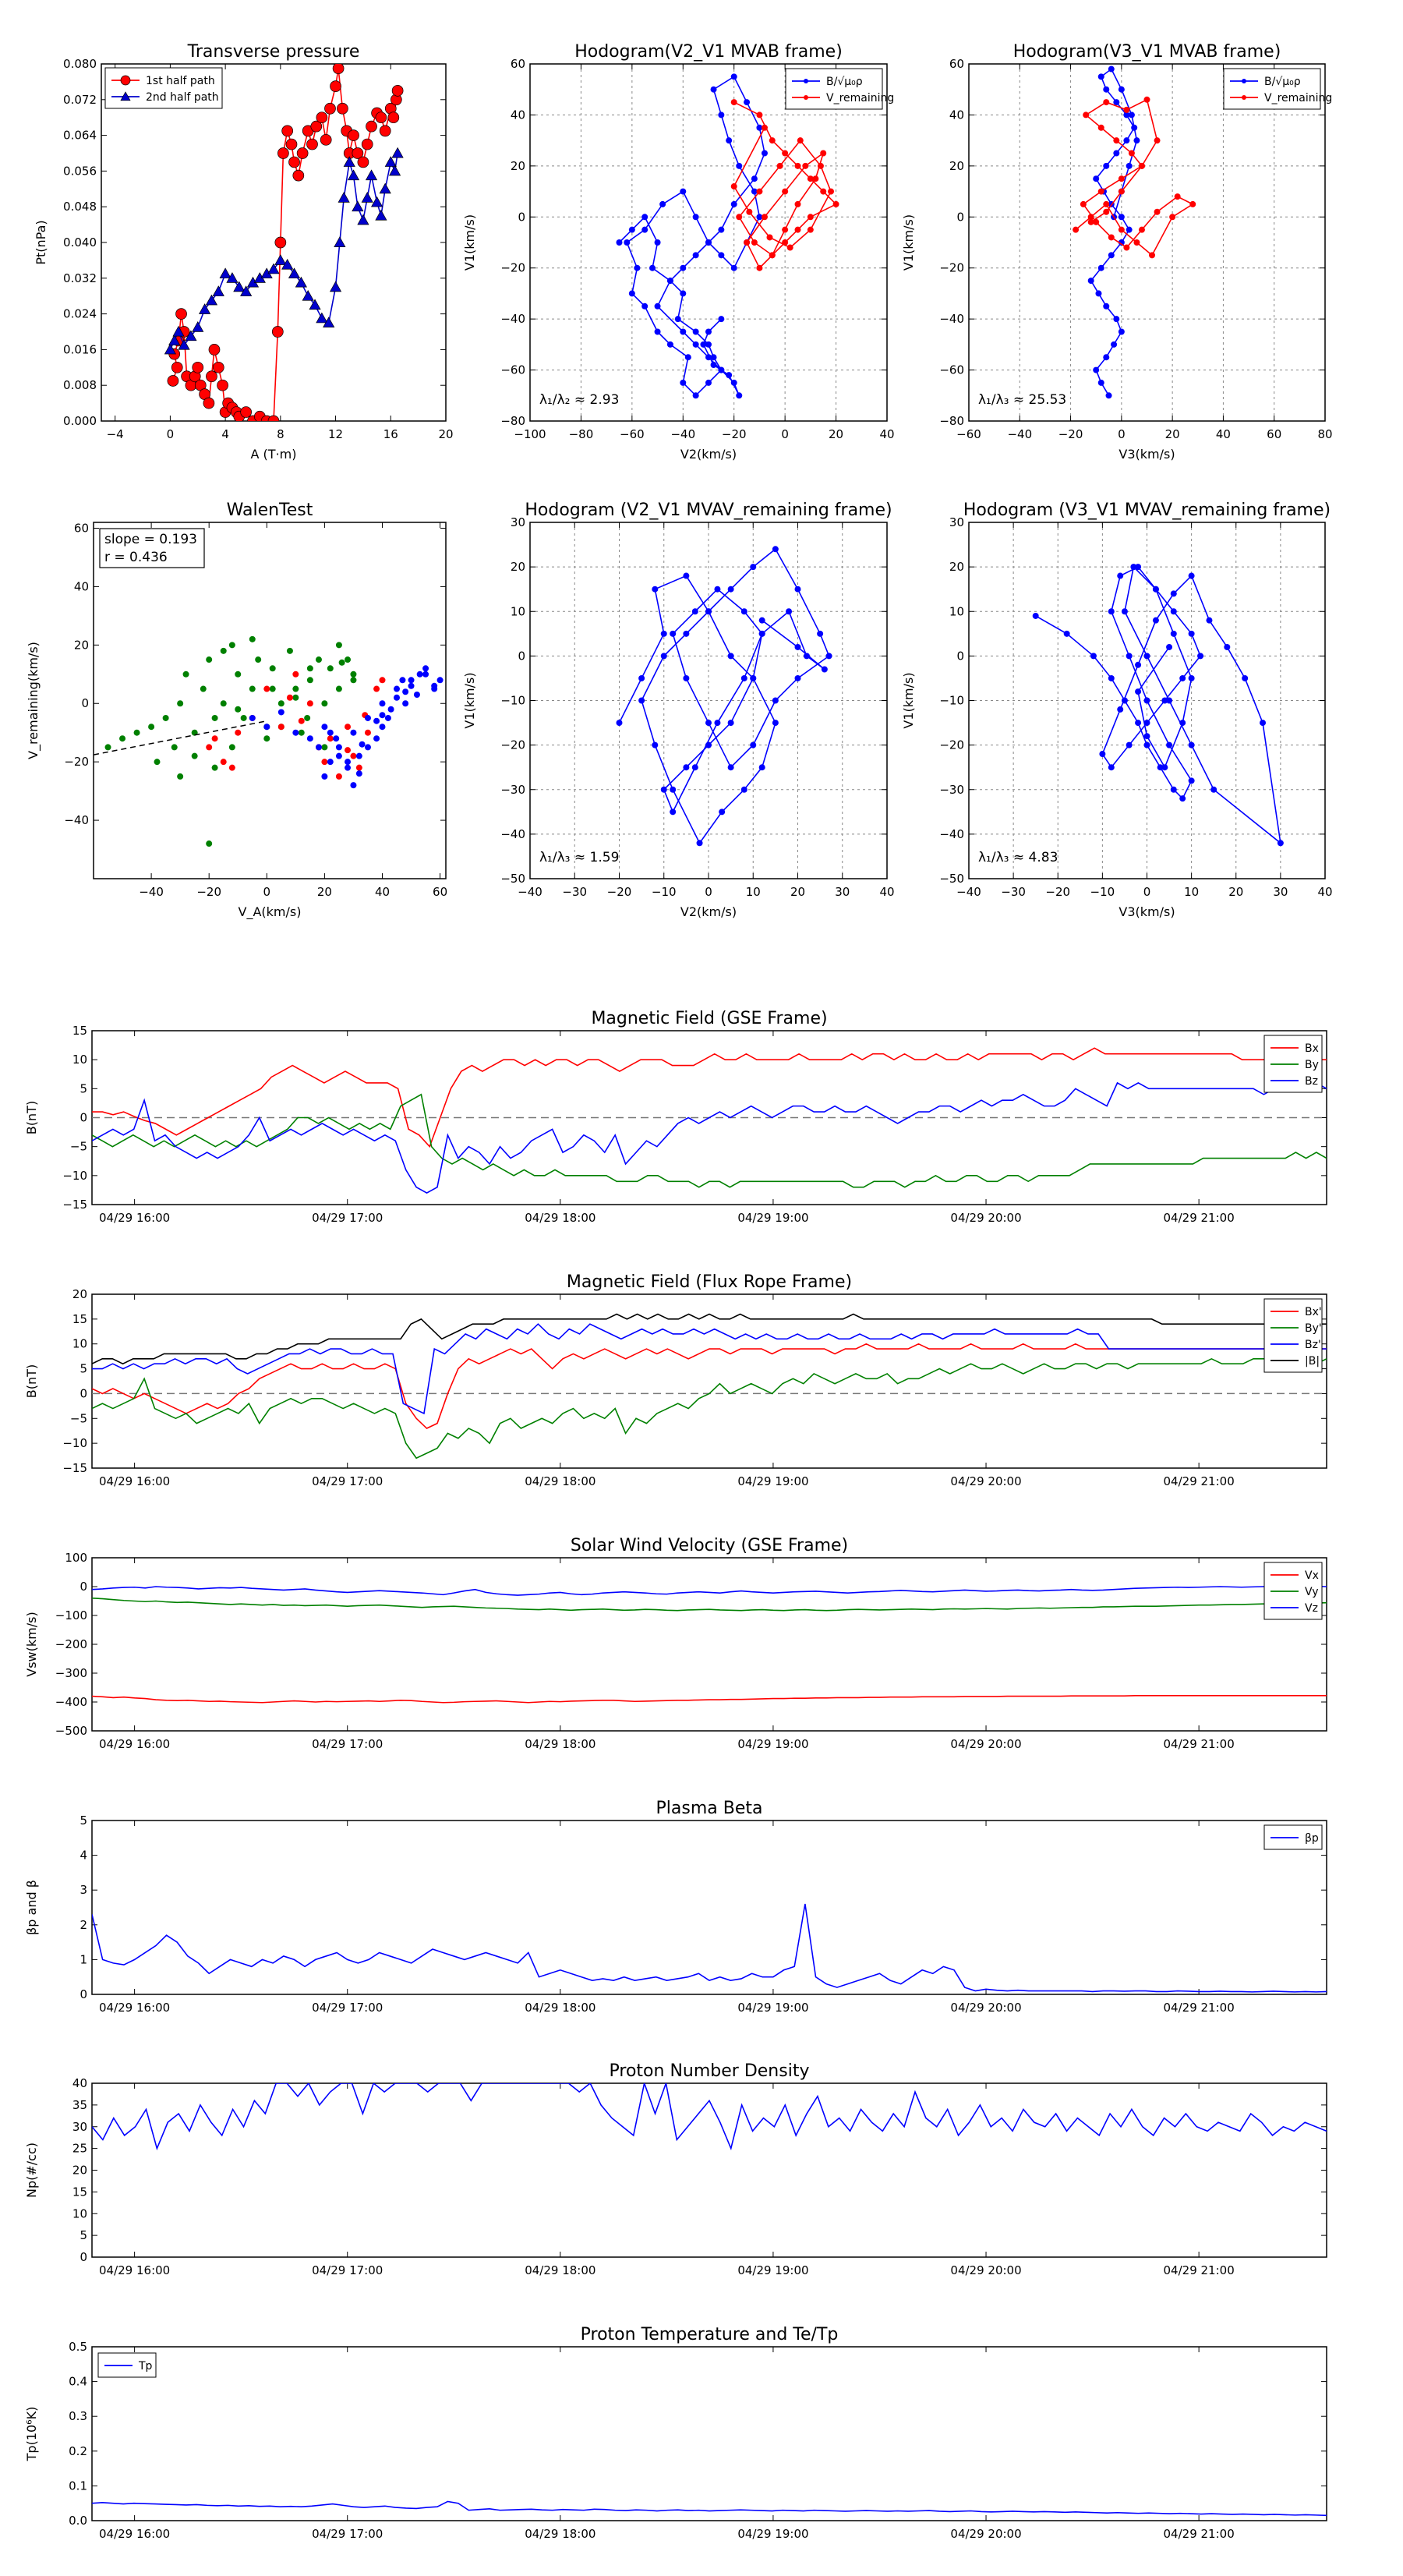 The image size is (1403, 2576). I want to click on y-tick-label: 30, so click(518, 522).